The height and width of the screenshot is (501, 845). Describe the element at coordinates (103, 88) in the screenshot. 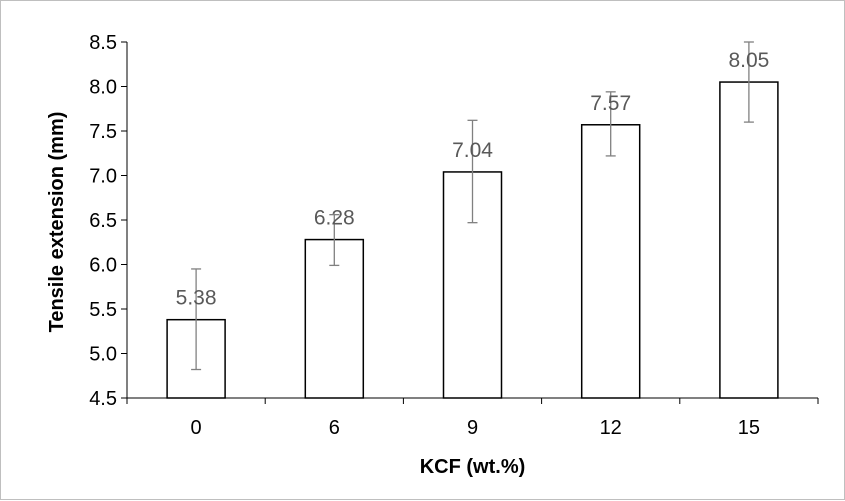

I see `y-tick-label: 8.0` at that location.